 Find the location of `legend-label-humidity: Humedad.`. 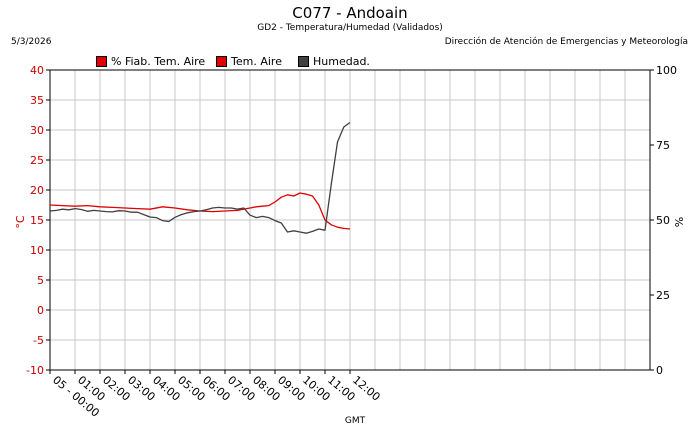

legend-label-humidity: Humedad. is located at coordinates (341, 61).